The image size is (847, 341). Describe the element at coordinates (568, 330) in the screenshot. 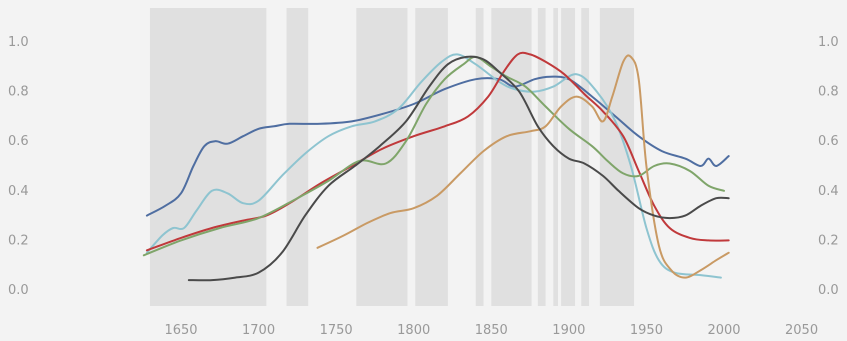

I see `x-tick-label: 1900` at that location.